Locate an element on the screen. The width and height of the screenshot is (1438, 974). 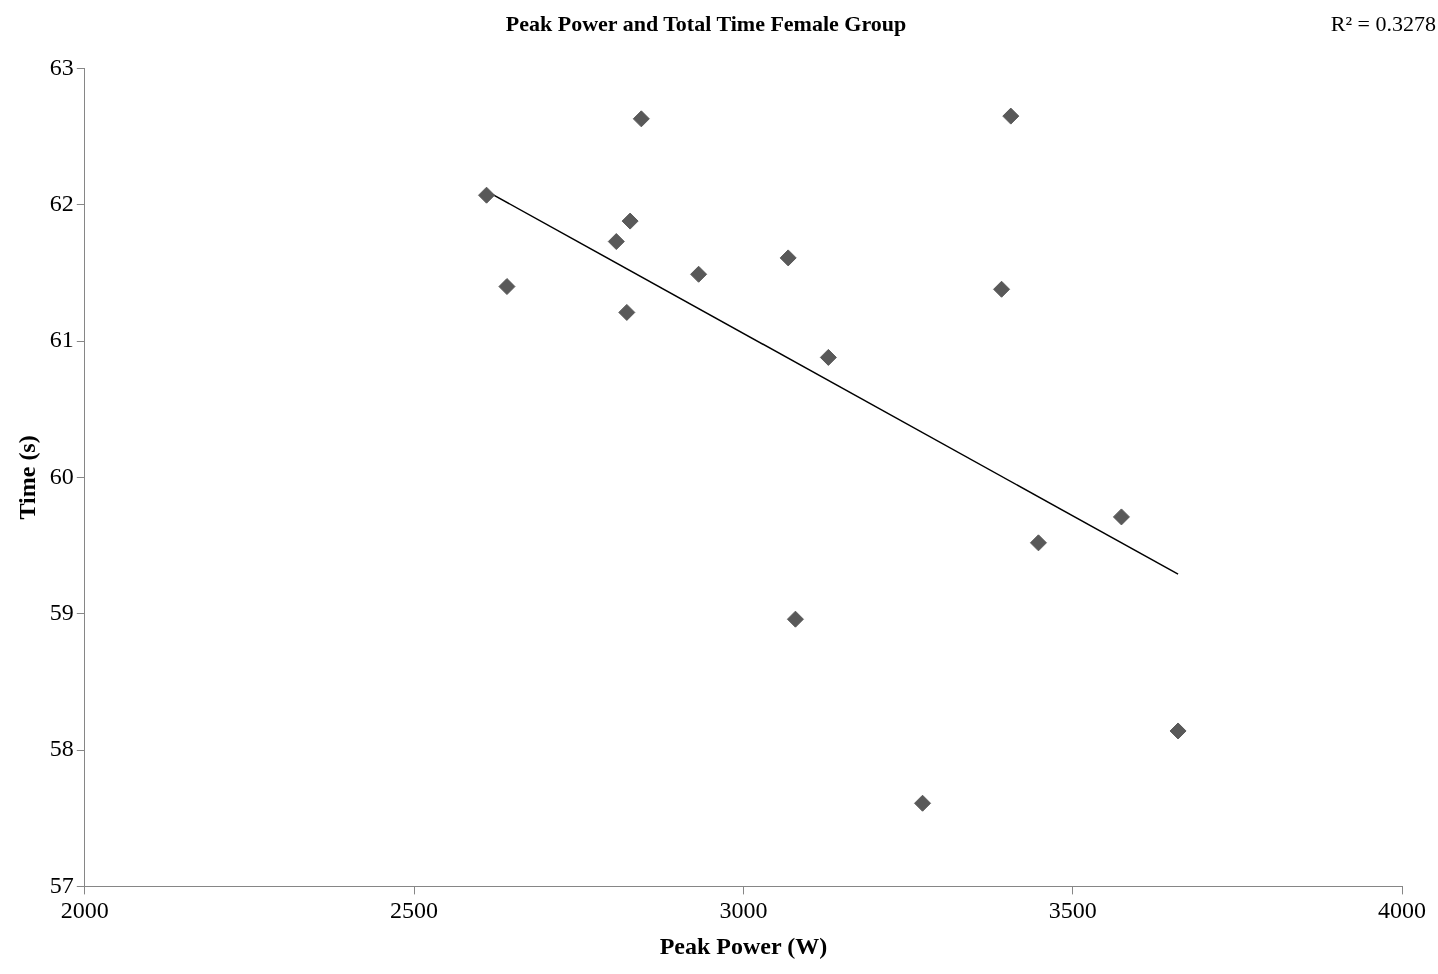
x-tick-label: 4000 is located at coordinates (1402, 910).